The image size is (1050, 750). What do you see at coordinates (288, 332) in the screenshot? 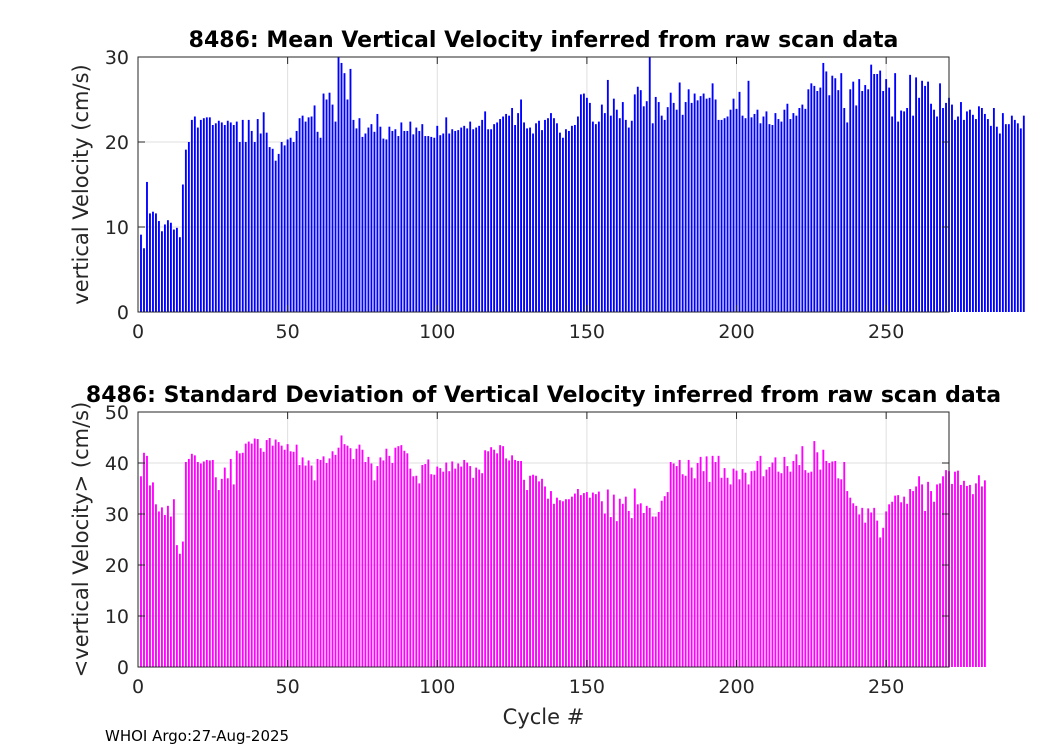
I see `x-tick-label: 50` at bounding box center [288, 332].